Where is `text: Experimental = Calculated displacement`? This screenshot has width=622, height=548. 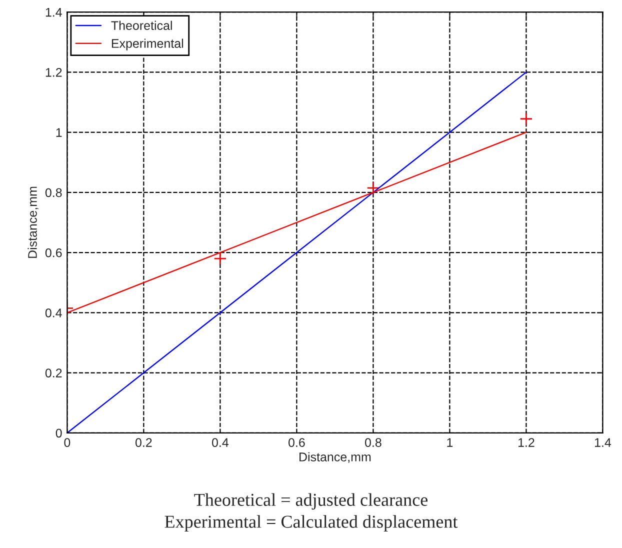 text: Experimental = Calculated displacement is located at coordinates (311, 523).